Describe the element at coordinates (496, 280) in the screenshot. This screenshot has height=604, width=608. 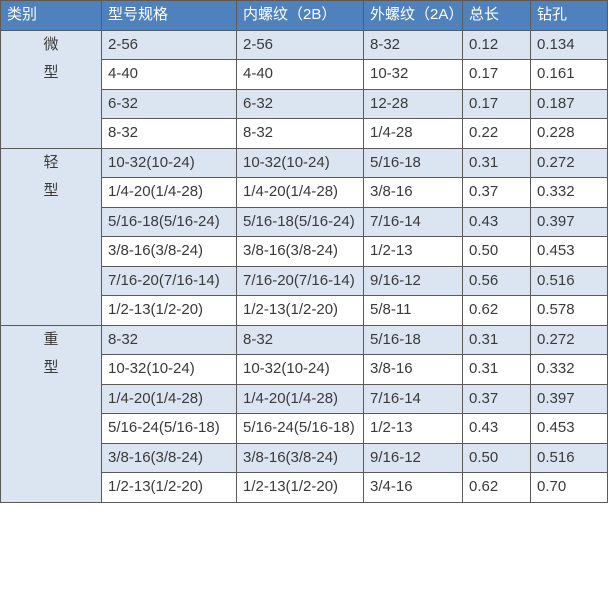
I see `length-cell: 0.56` at that location.